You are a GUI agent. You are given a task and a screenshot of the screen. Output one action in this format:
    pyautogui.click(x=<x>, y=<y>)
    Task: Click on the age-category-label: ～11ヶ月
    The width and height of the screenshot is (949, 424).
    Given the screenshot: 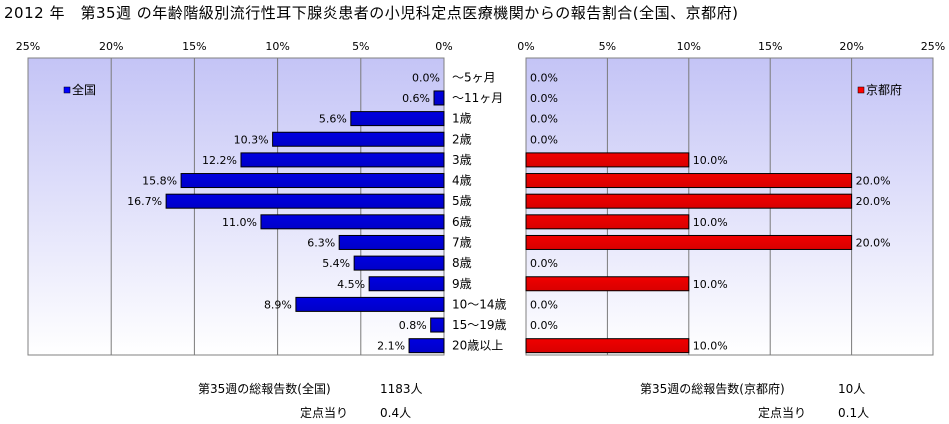 What is the action you would take?
    pyautogui.click(x=477, y=98)
    